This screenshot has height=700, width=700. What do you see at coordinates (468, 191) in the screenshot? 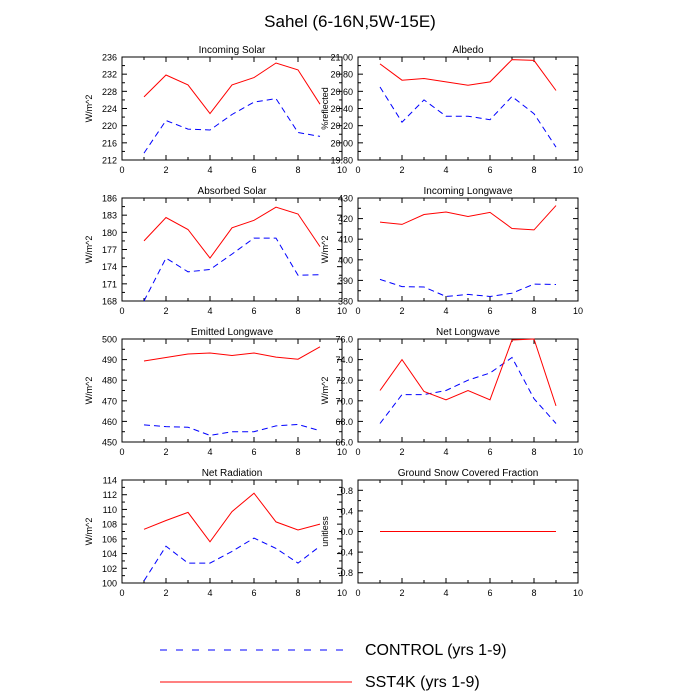
I see `panel-title: Incoming Longwave` at bounding box center [468, 191].